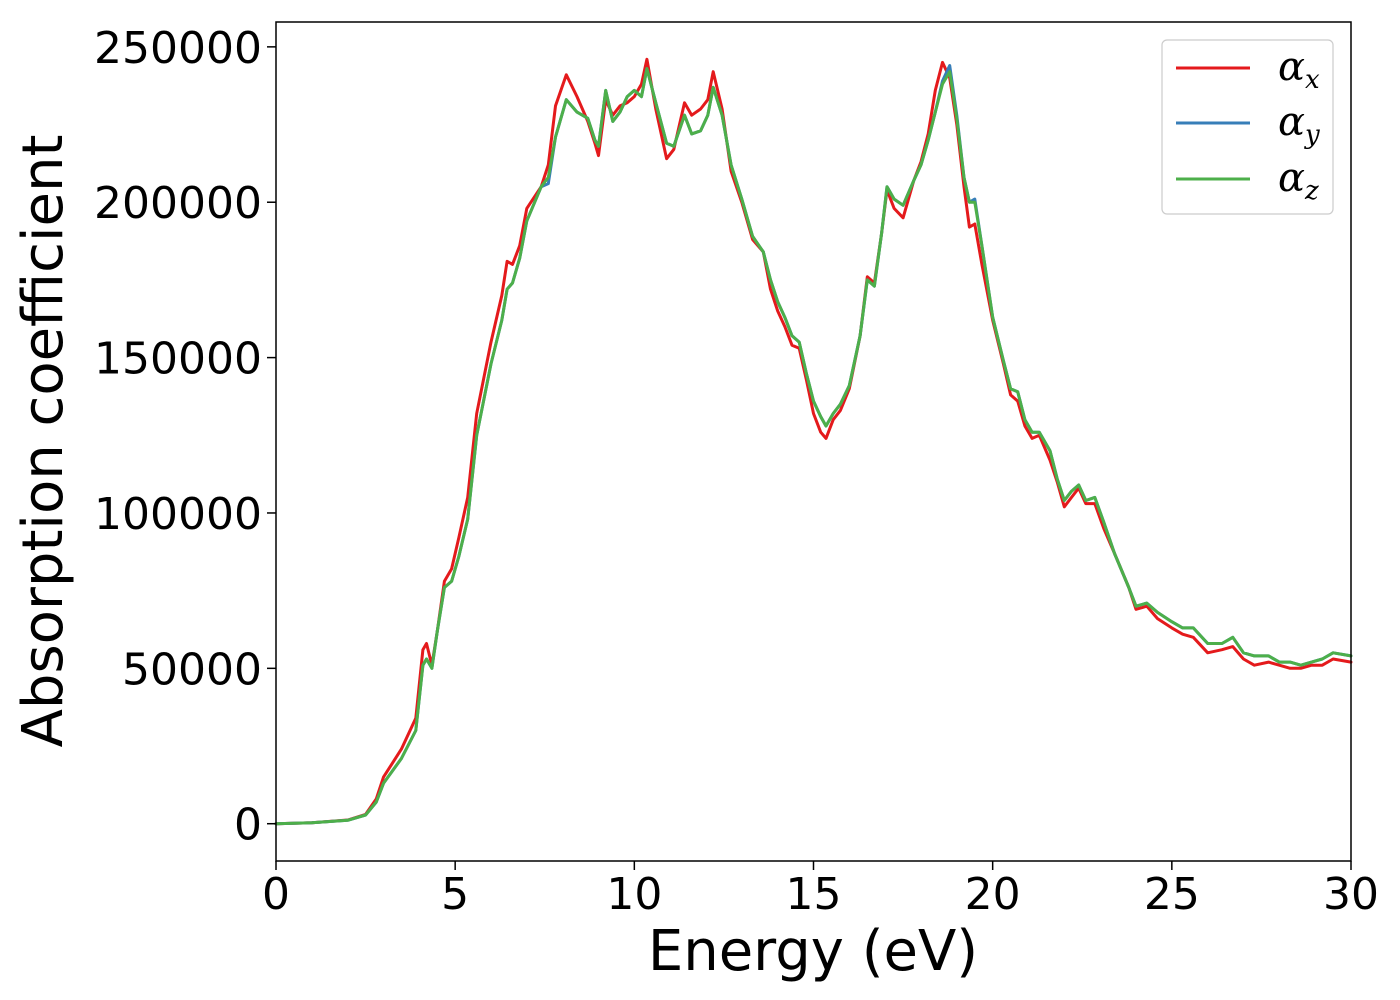  I want to click on legend-box, so click(1247, 127).